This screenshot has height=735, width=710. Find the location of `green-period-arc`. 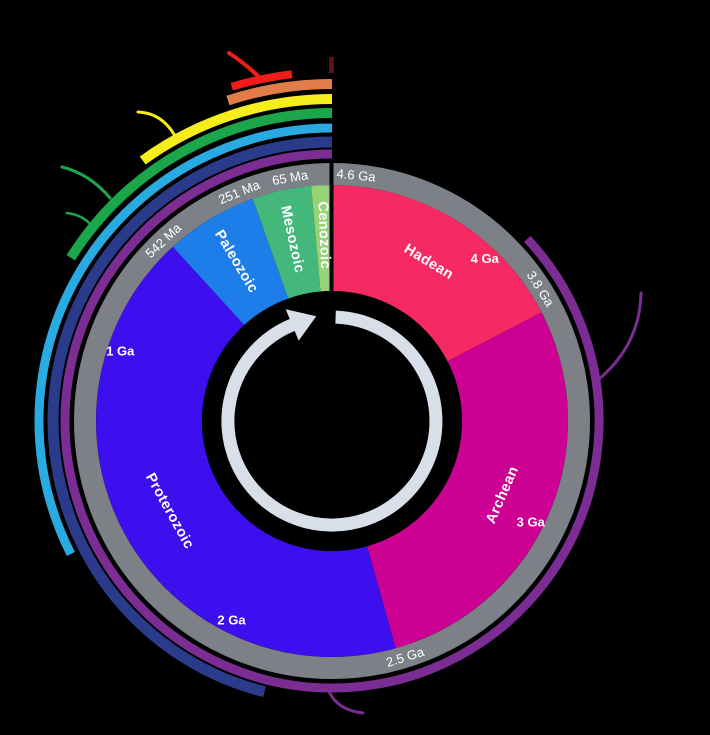

green-period-arc is located at coordinates (199, 184).